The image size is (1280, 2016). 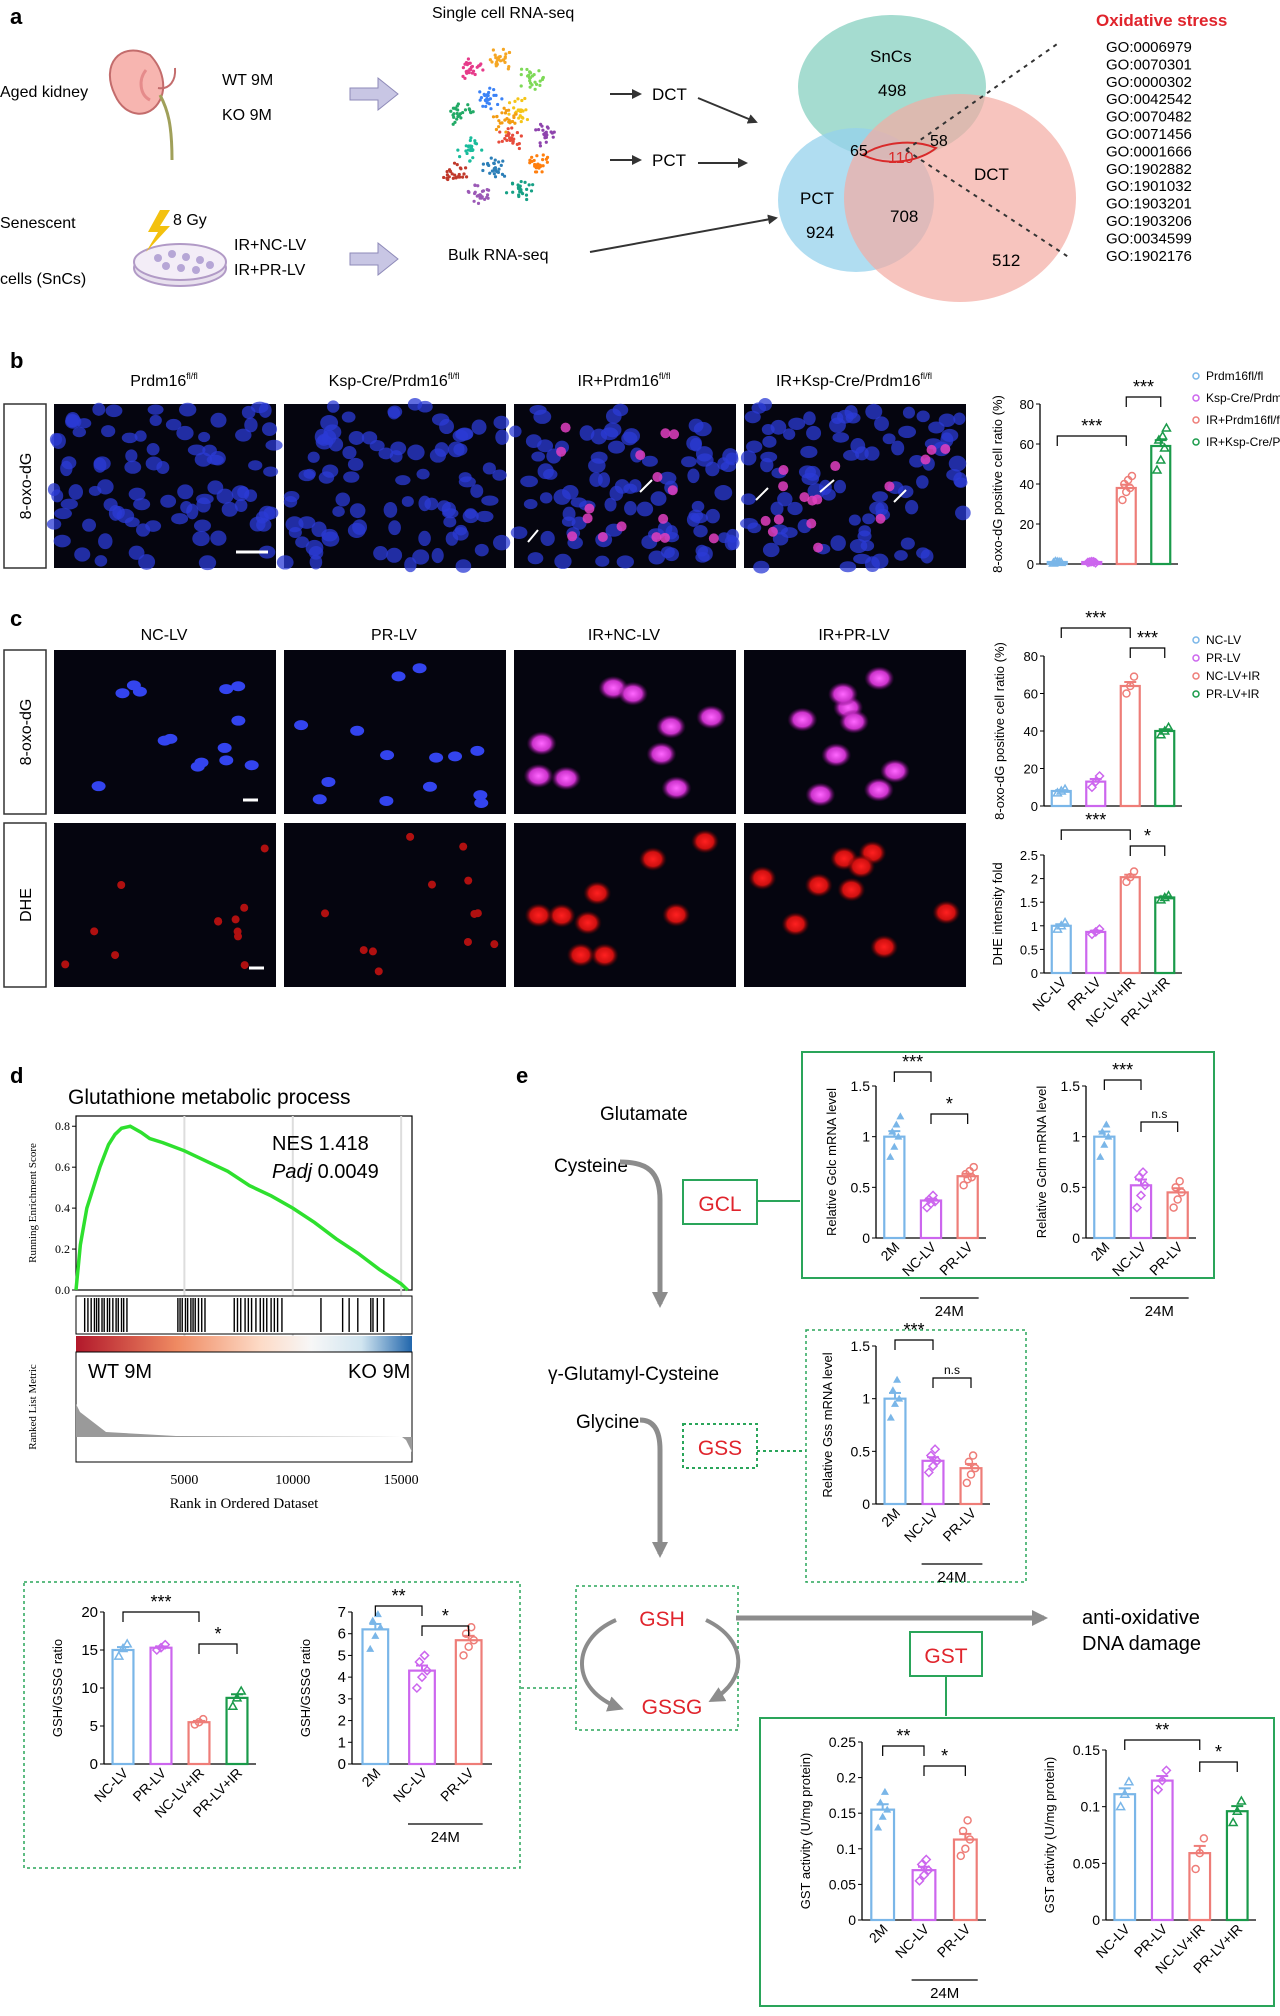 What do you see at coordinates (1149, 256) in the screenshot?
I see `go-term: GO:1902176` at bounding box center [1149, 256].